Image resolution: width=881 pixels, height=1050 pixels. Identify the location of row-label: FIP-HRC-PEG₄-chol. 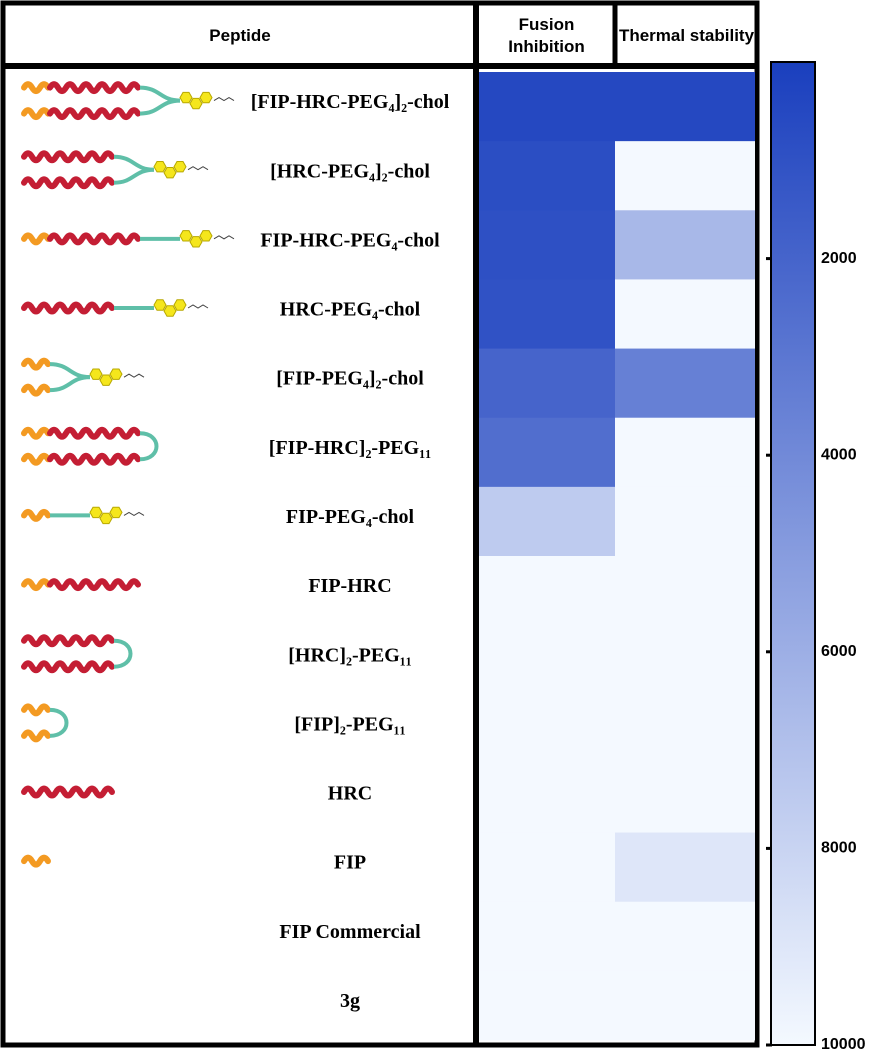
(350, 240).